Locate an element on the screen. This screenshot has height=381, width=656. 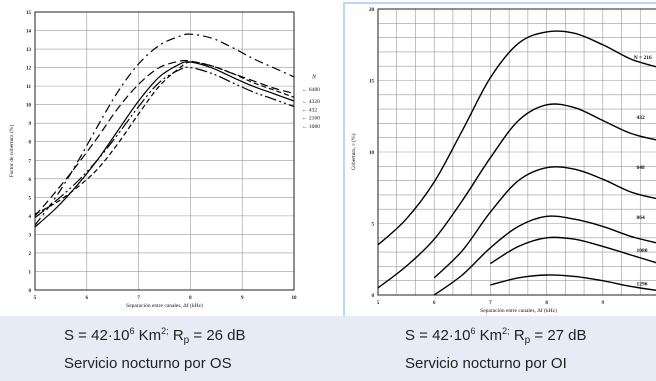
series-label: 432 is located at coordinates (641, 118).